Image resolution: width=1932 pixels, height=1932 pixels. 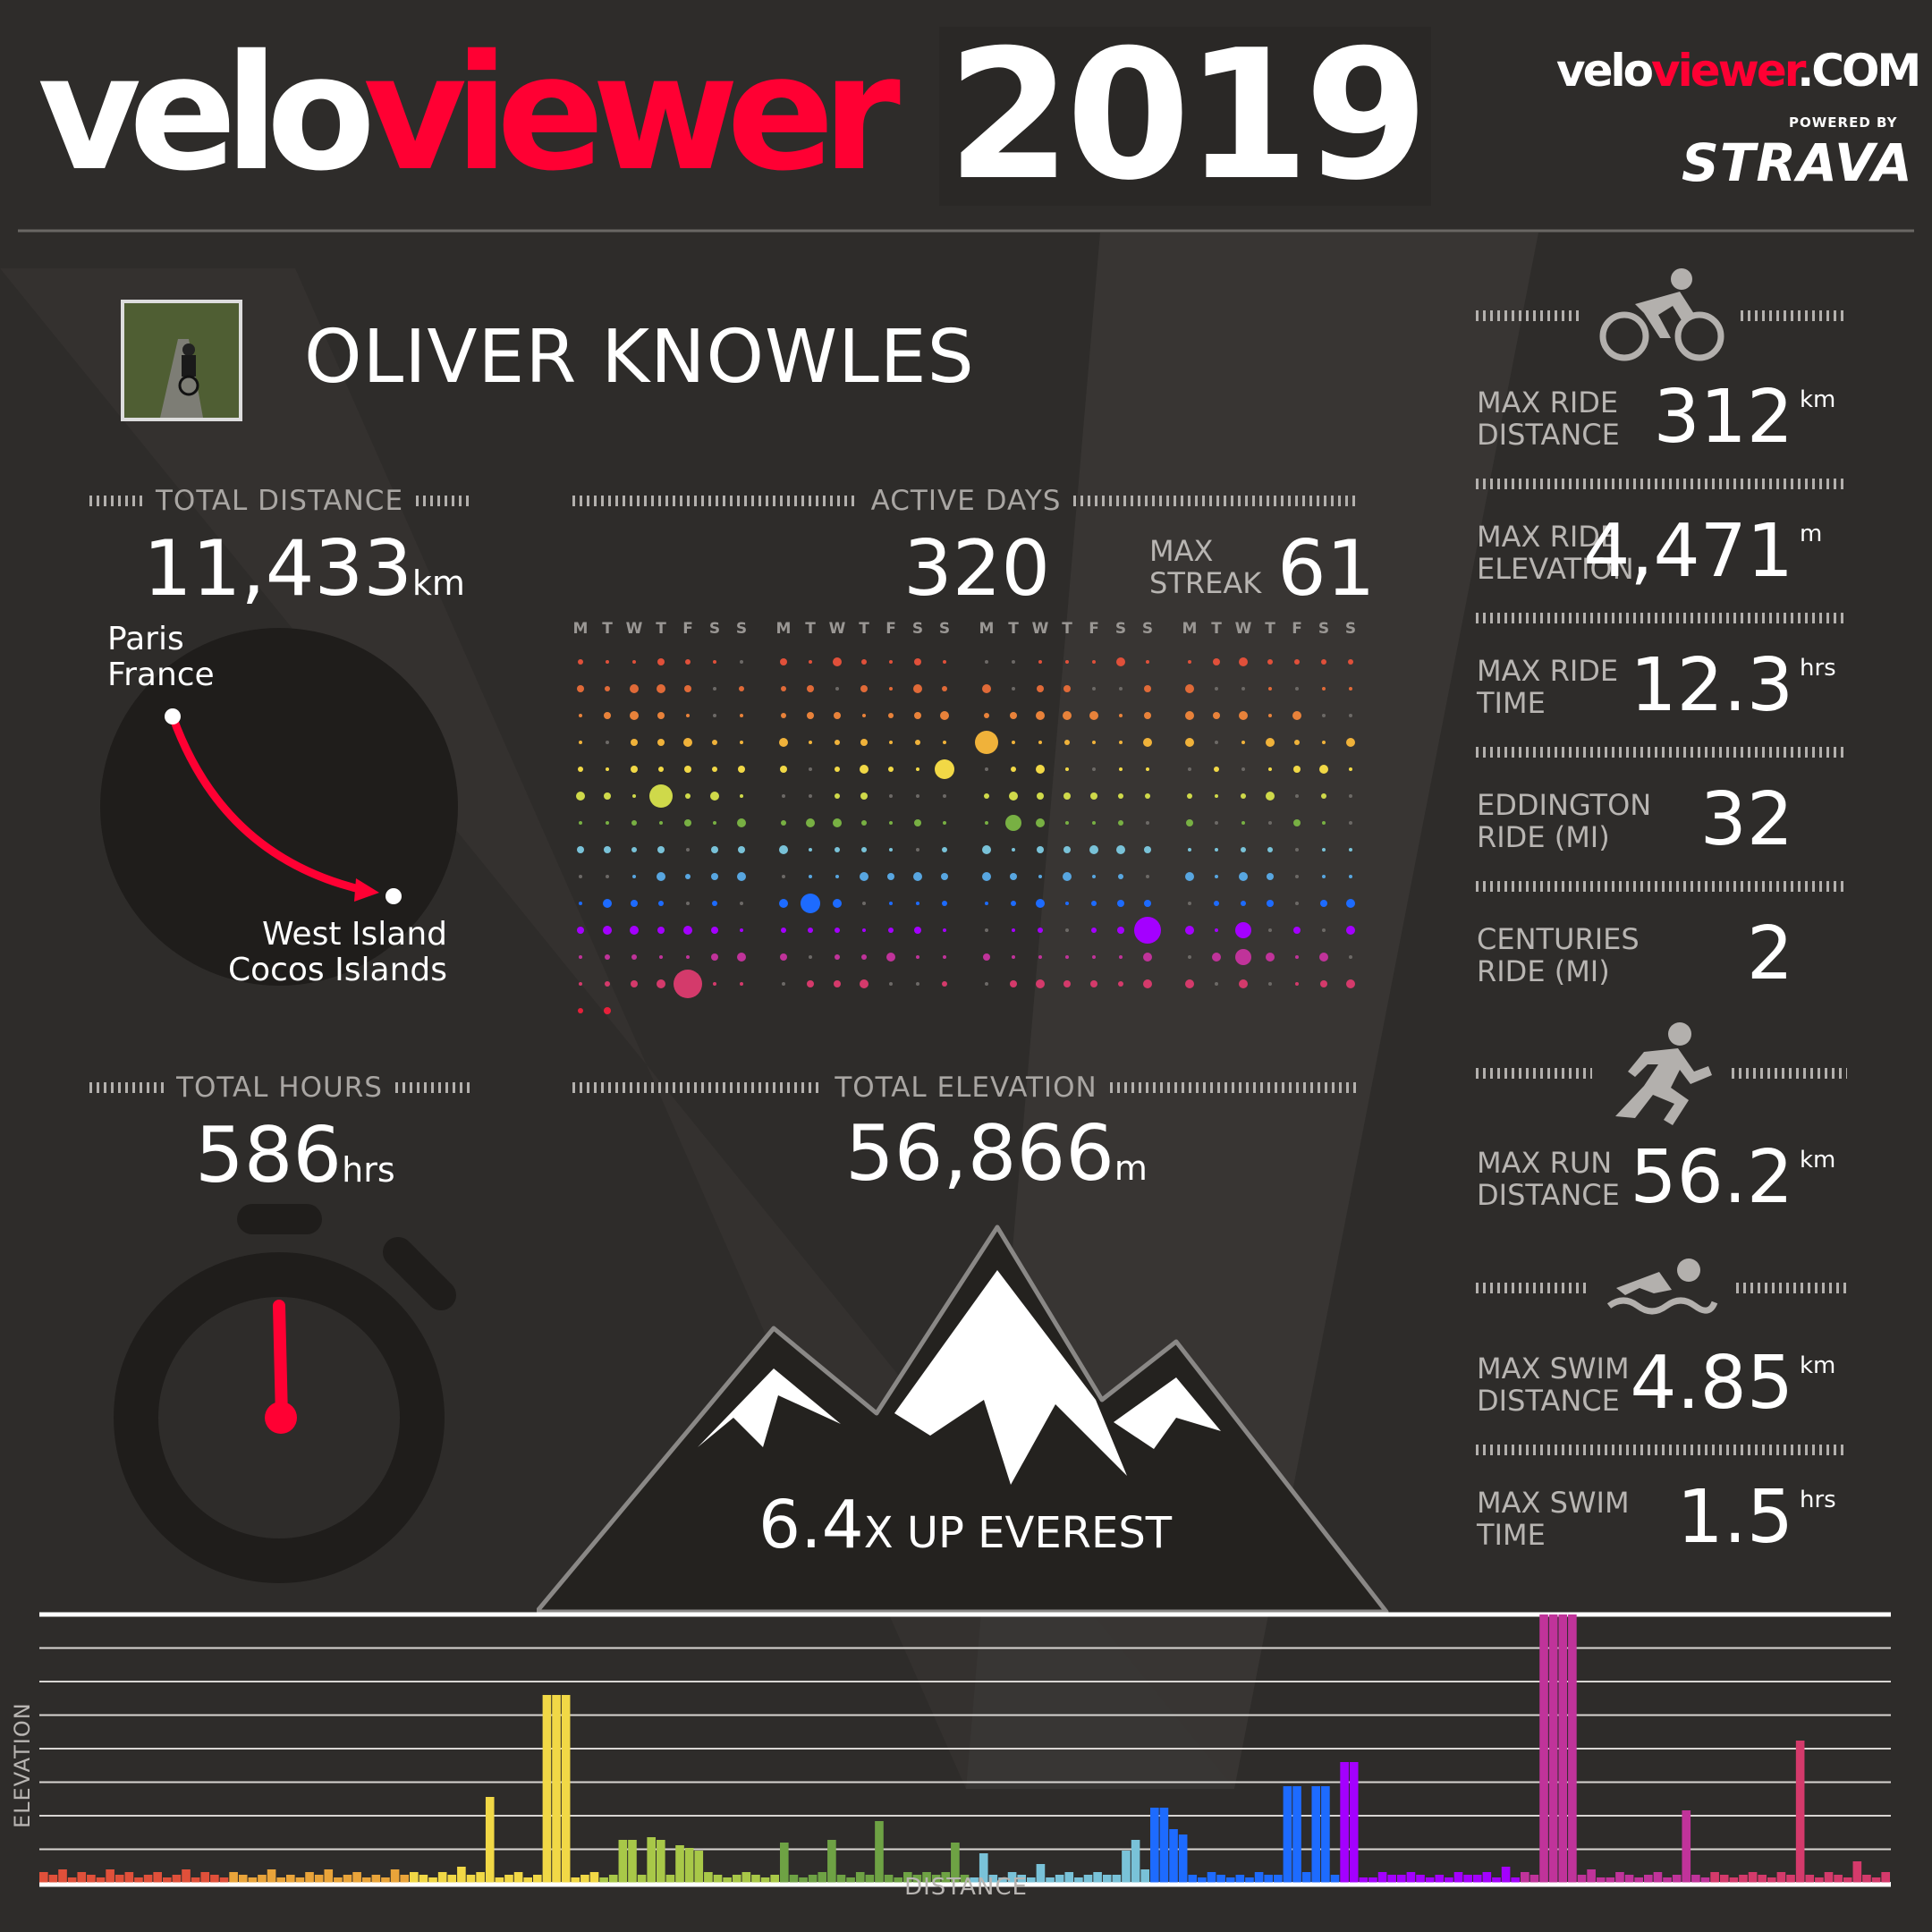 What do you see at coordinates (783, 629) in the screenshot?
I see `weekday-label: M` at bounding box center [783, 629].